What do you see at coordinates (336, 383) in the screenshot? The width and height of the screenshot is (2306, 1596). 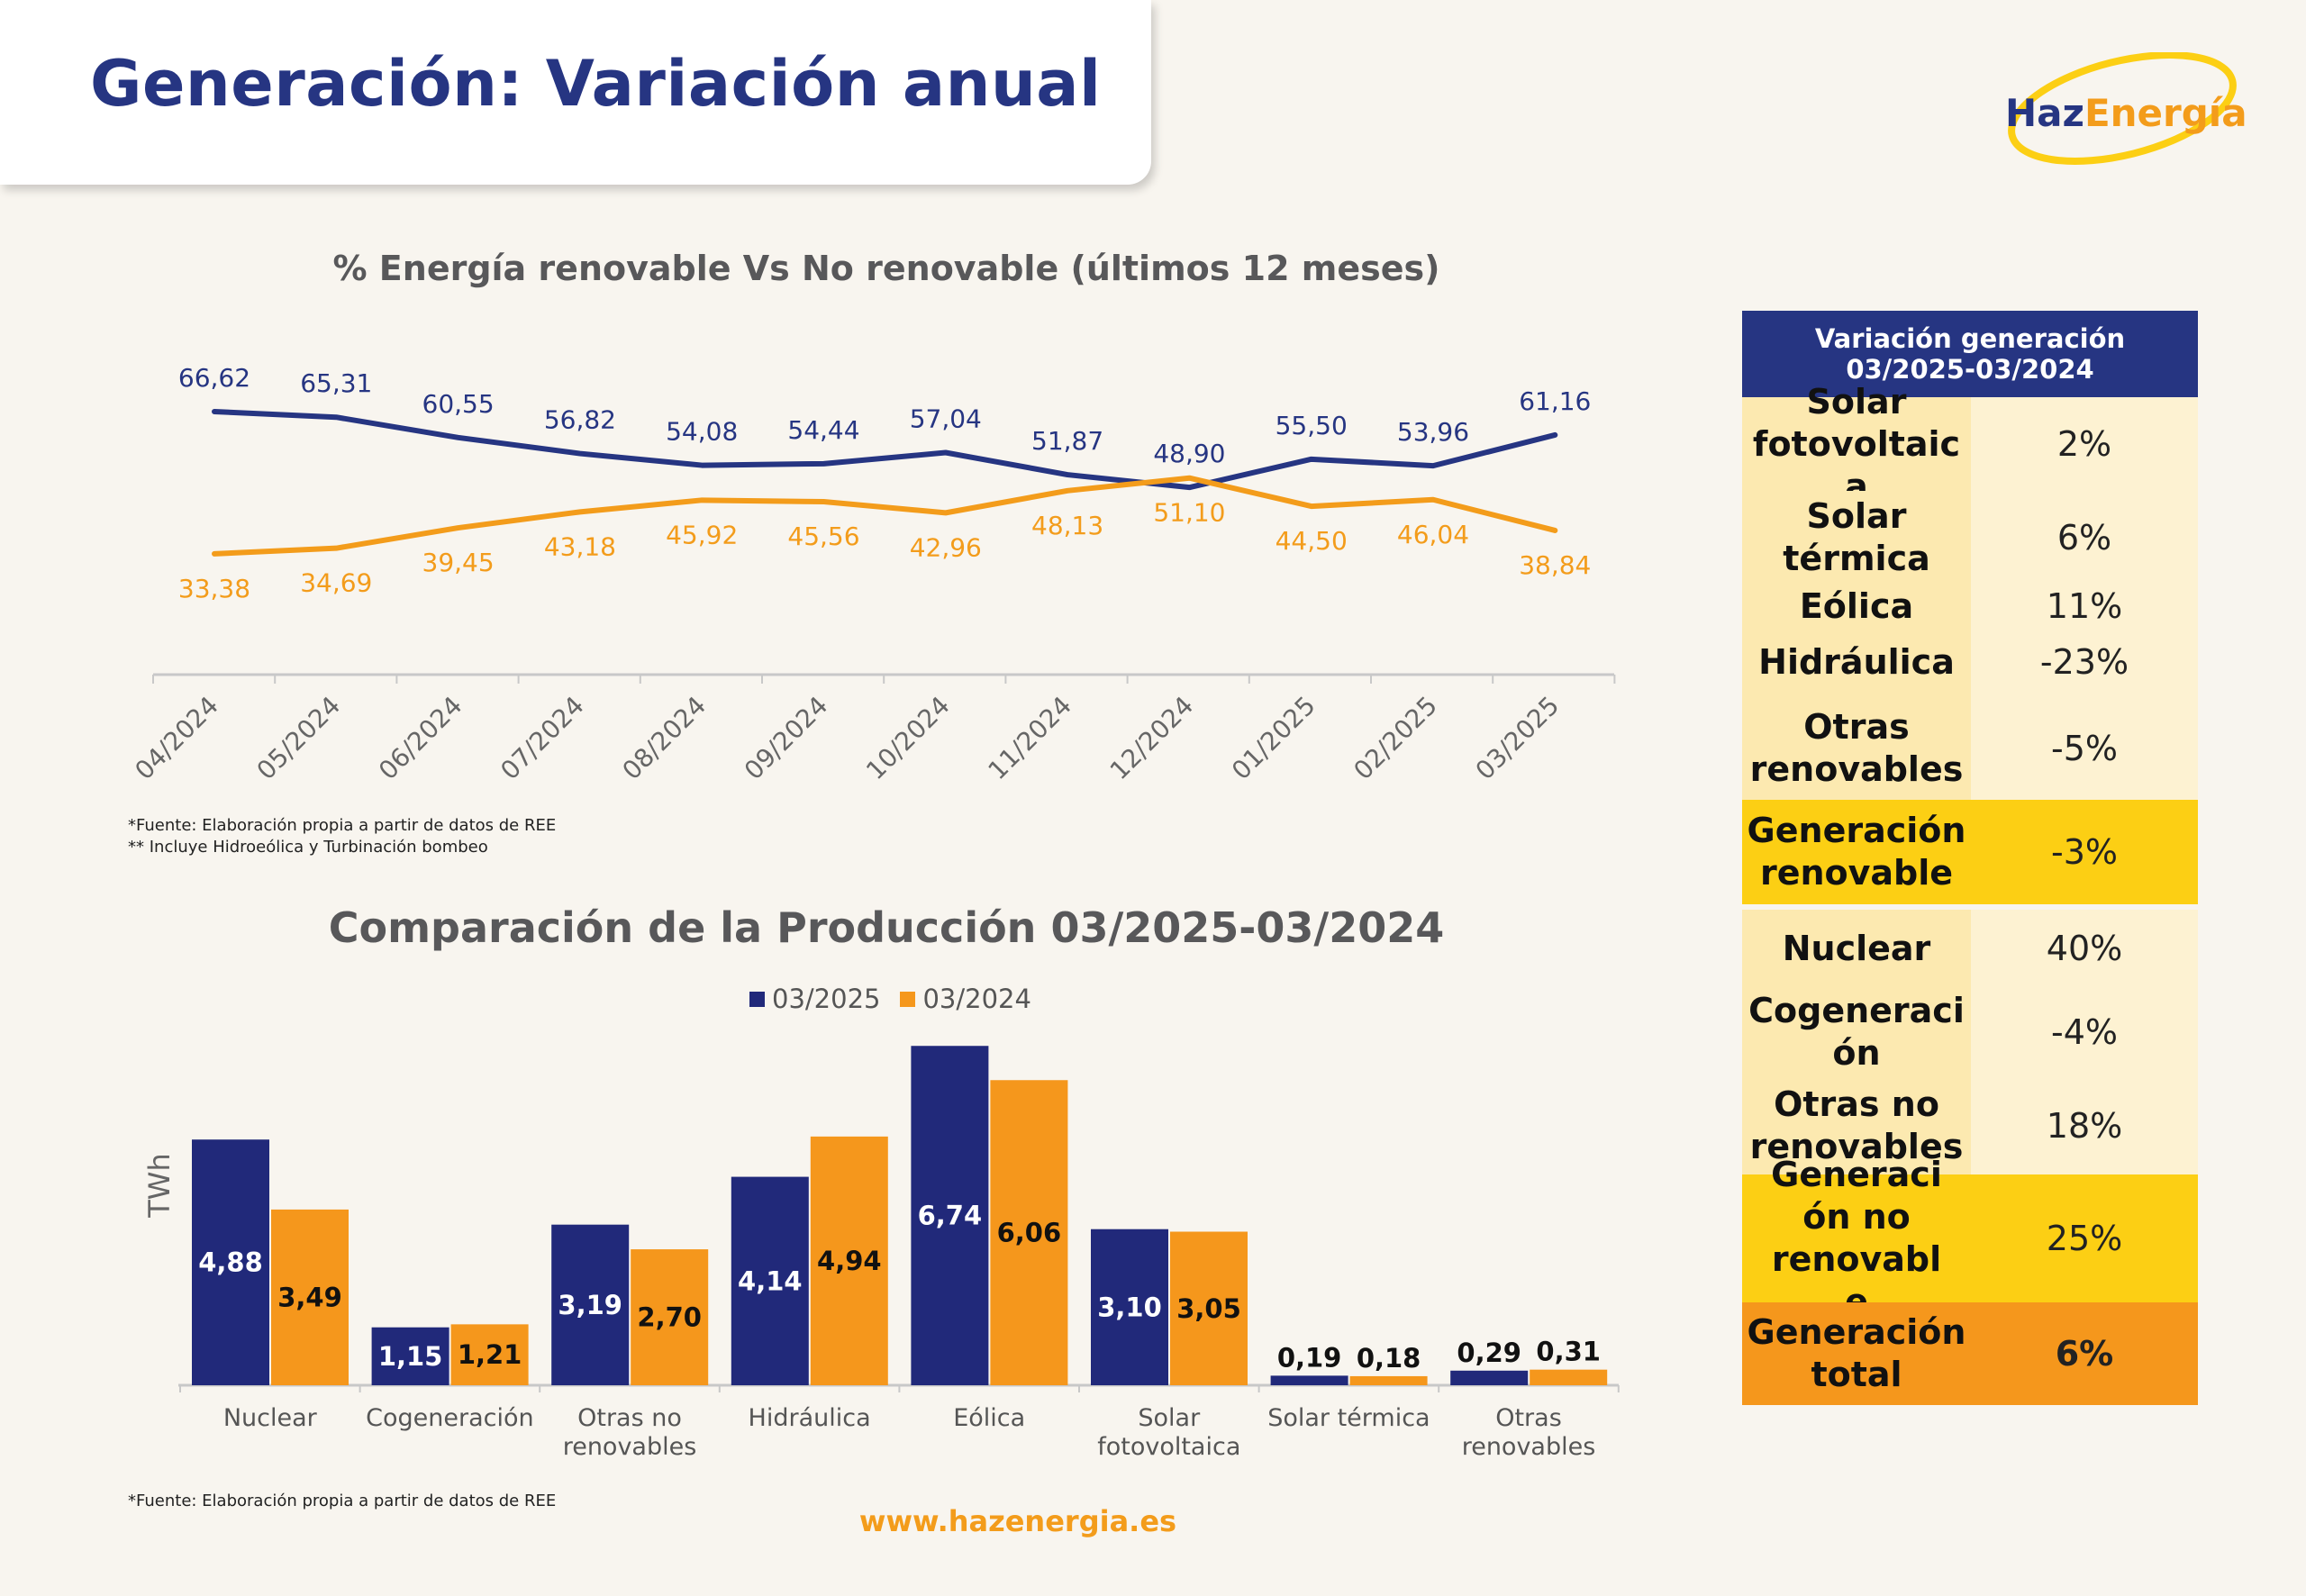 I see `line-data-label: 65,31` at bounding box center [336, 383].